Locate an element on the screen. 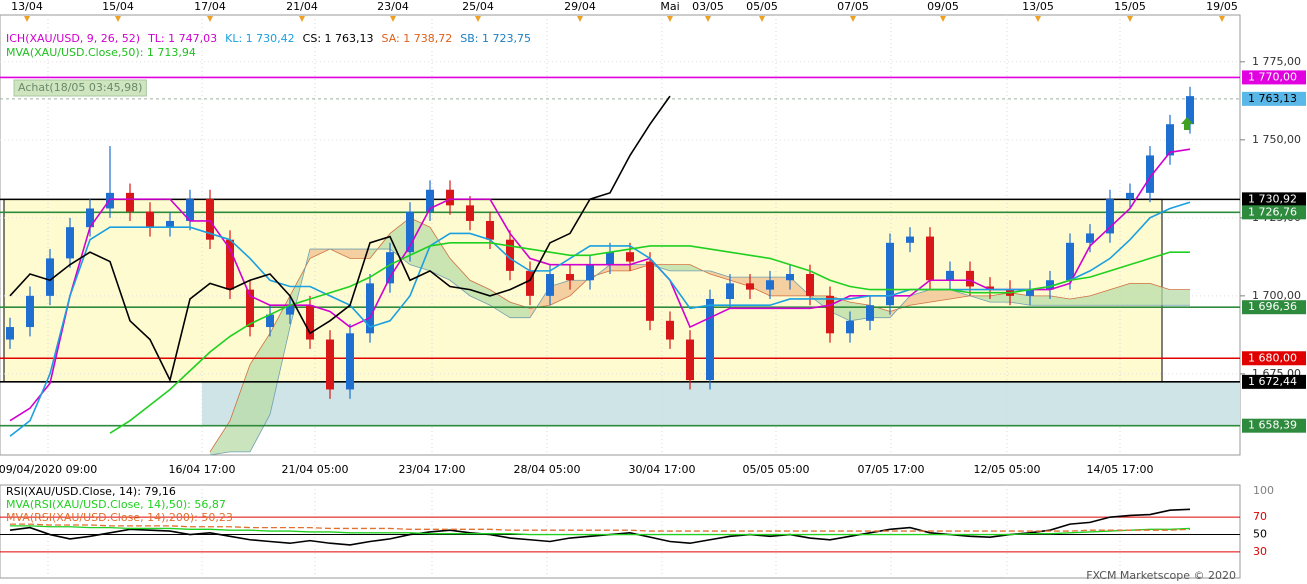  legend-entry: SA: 1 738,72 is located at coordinates (417, 38).